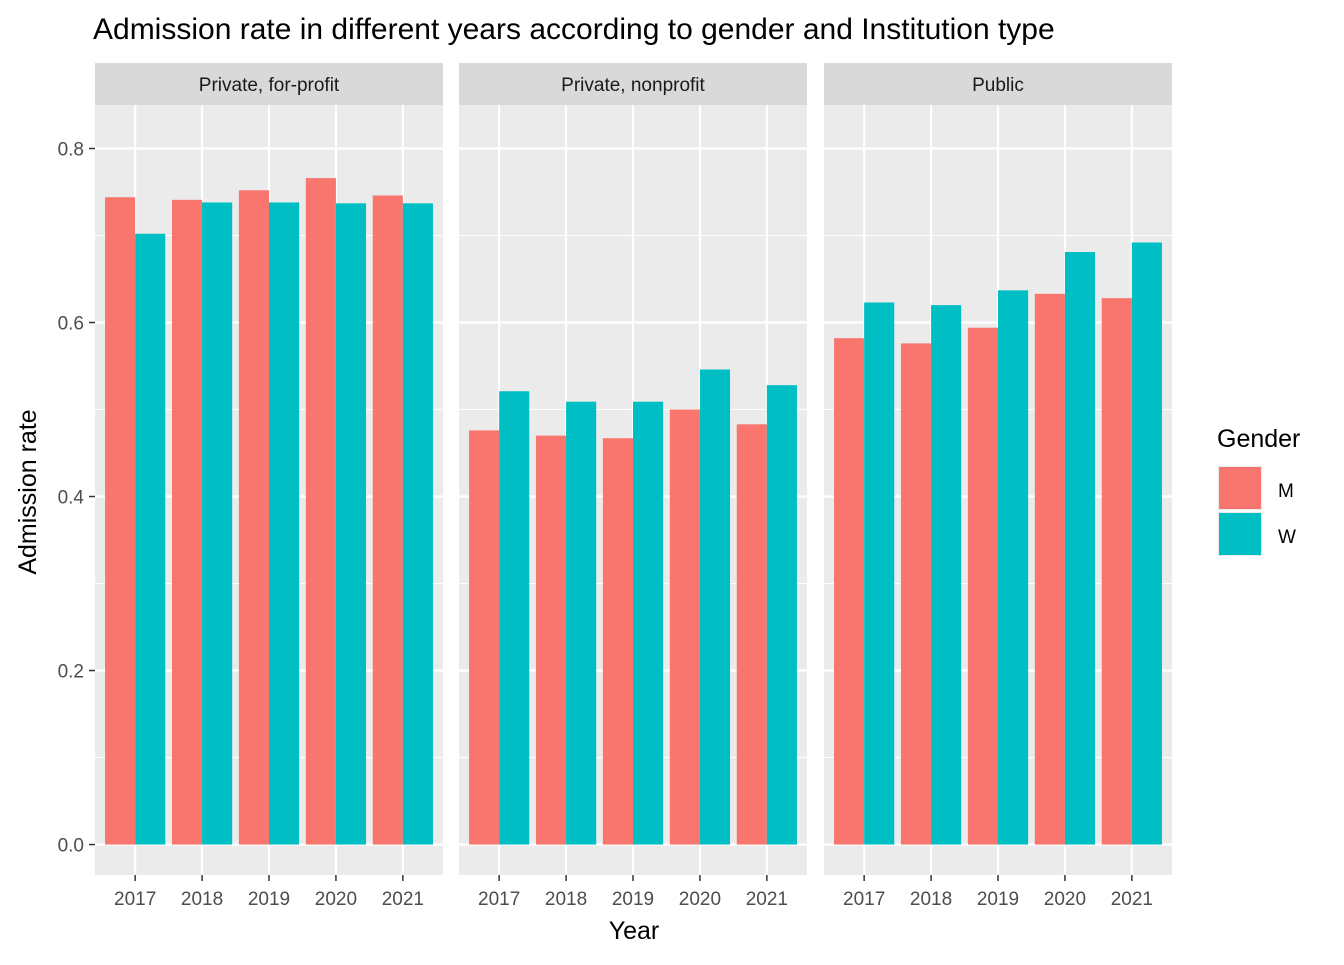  Describe the element at coordinates (71, 846) in the screenshot. I see `y-tick-label: 0.0` at that location.